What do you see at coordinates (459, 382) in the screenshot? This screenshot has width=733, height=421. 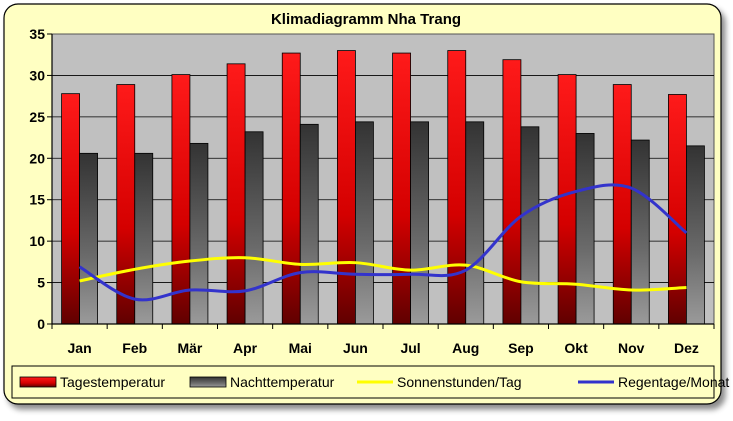 I see `legend-label: Sonnenstunden/Tag` at bounding box center [459, 382].